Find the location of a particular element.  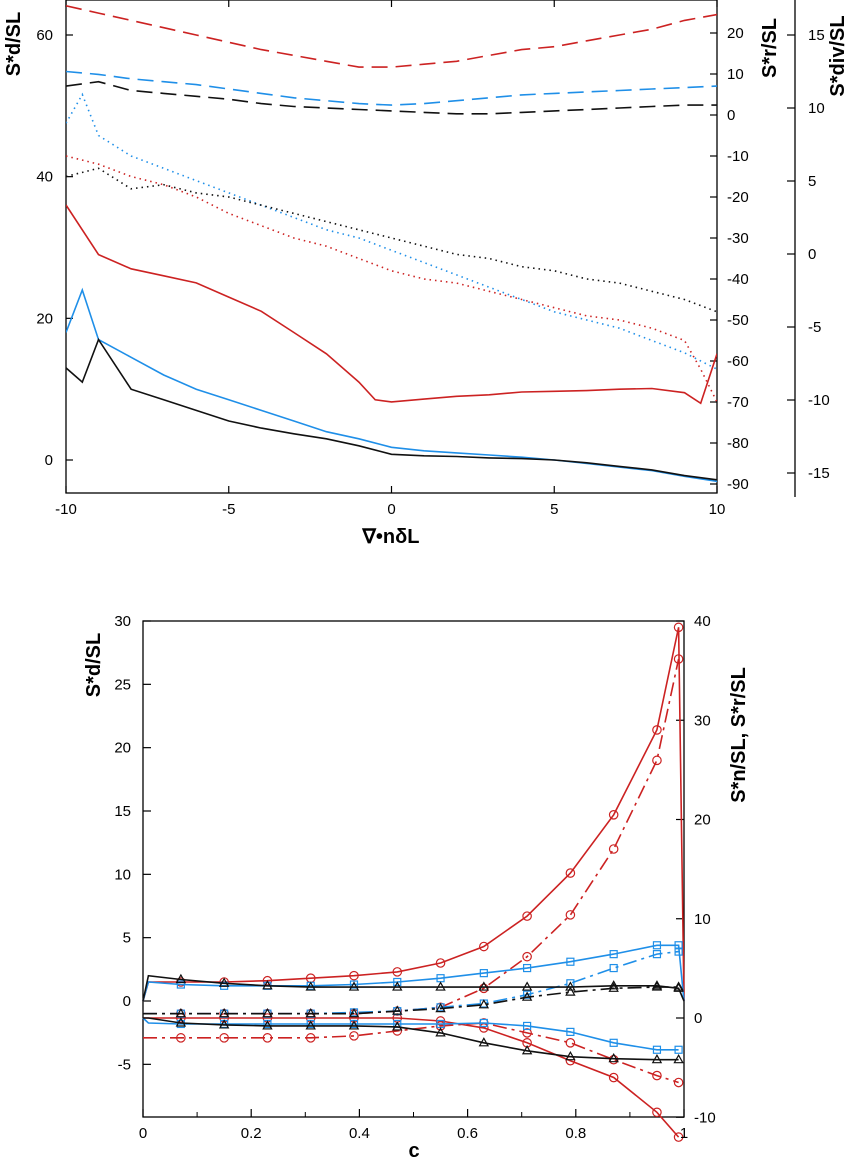

top-series-5-line is located at coordinates (391, 240).